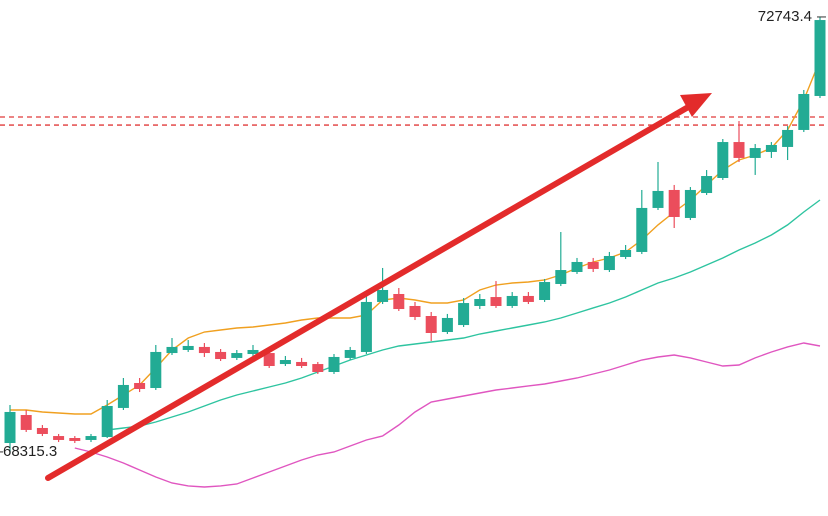 This screenshot has height=516, width=828. Describe the element at coordinates (696, 105) in the screenshot. I see `arrow-head` at that location.